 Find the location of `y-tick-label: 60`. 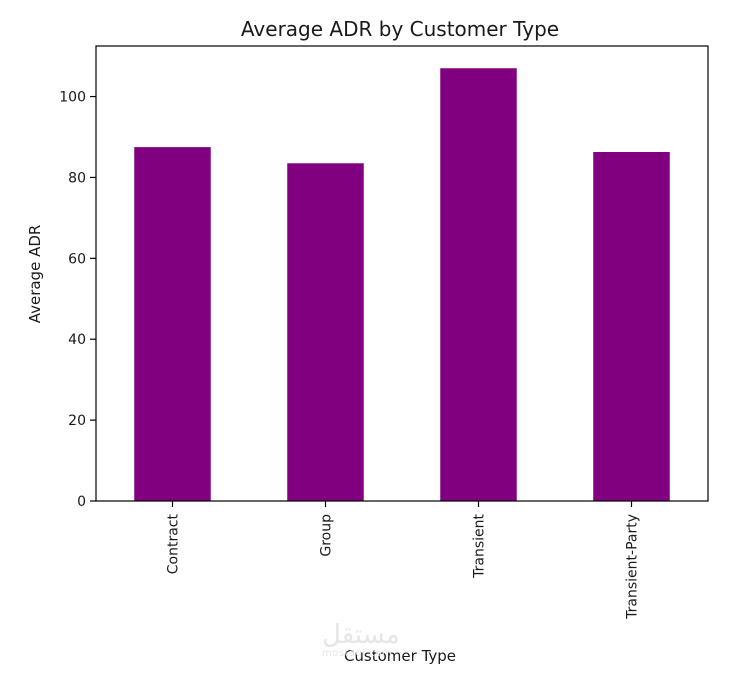

y-tick-label: 60 is located at coordinates (77, 259).